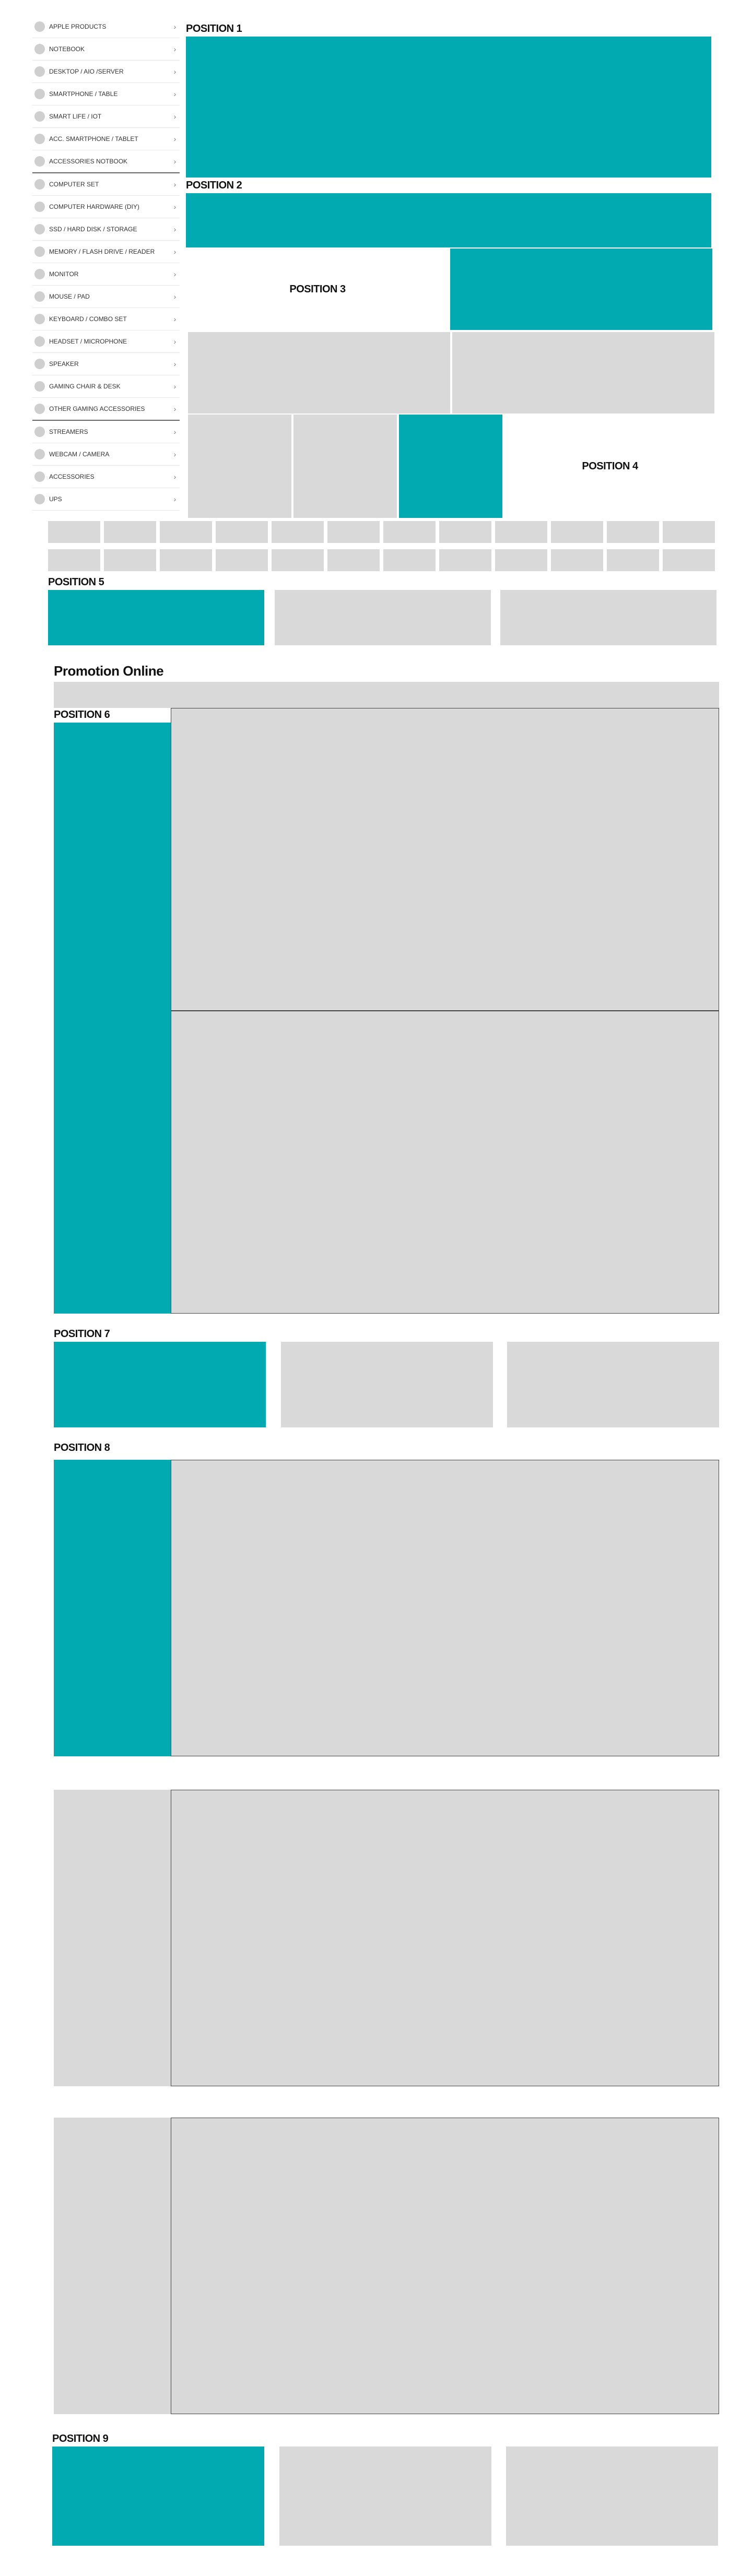 The height and width of the screenshot is (2576, 752). What do you see at coordinates (80, 454) in the screenshot?
I see `sidebar-item-label: WEBCAM / CAMERA` at bounding box center [80, 454].